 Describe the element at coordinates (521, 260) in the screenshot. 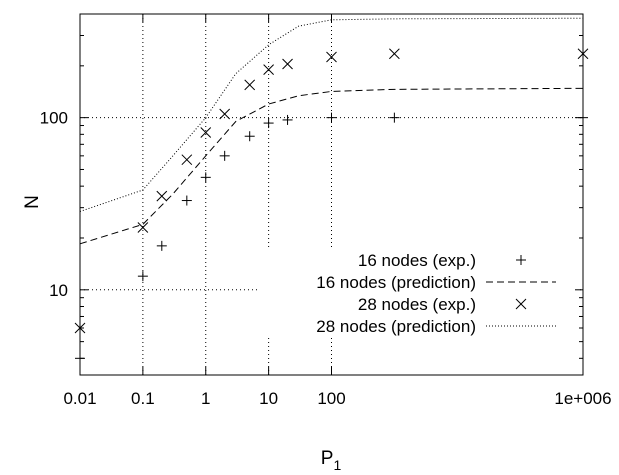

I see `legend-plus-marker` at that location.